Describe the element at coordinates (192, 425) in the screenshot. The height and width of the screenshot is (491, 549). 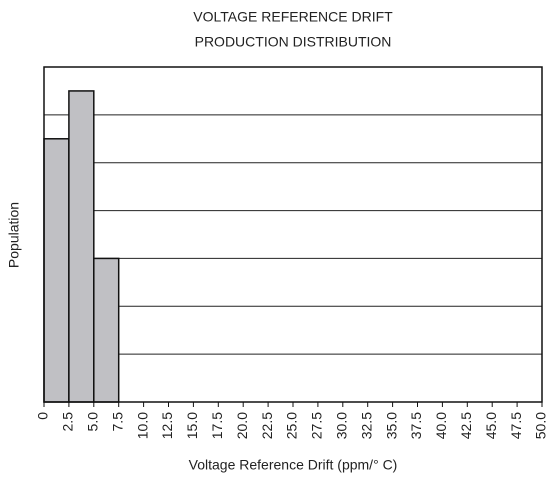
I see `x-tick-label: 15.0` at that location.